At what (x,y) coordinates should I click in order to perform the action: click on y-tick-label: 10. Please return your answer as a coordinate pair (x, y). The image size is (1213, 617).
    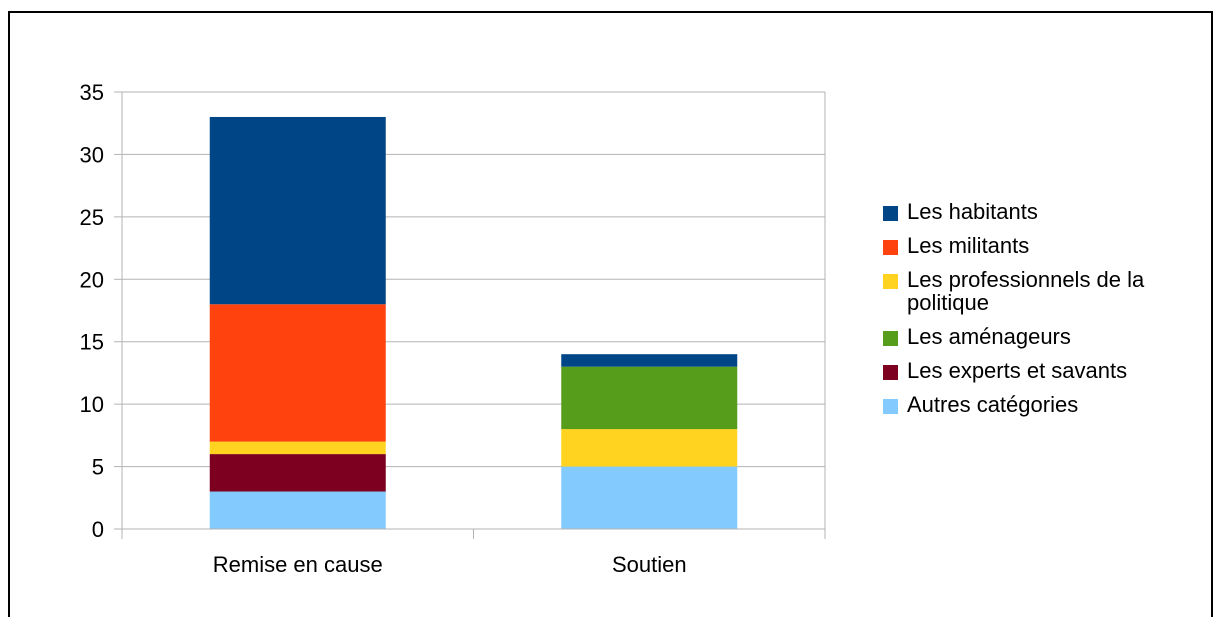
    Looking at the image, I should click on (92, 404).